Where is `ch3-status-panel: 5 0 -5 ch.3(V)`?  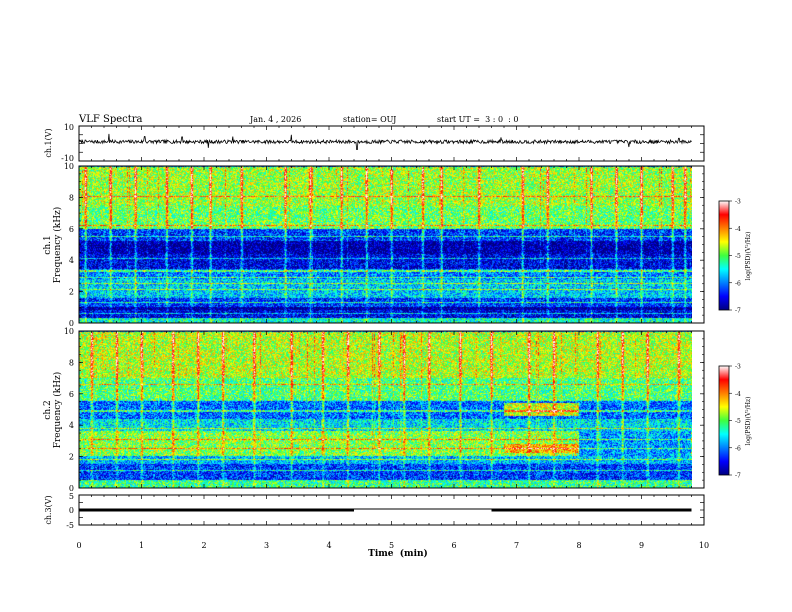 ch3-status-panel: 5 0 -5 ch.3(V) is located at coordinates (374, 511).